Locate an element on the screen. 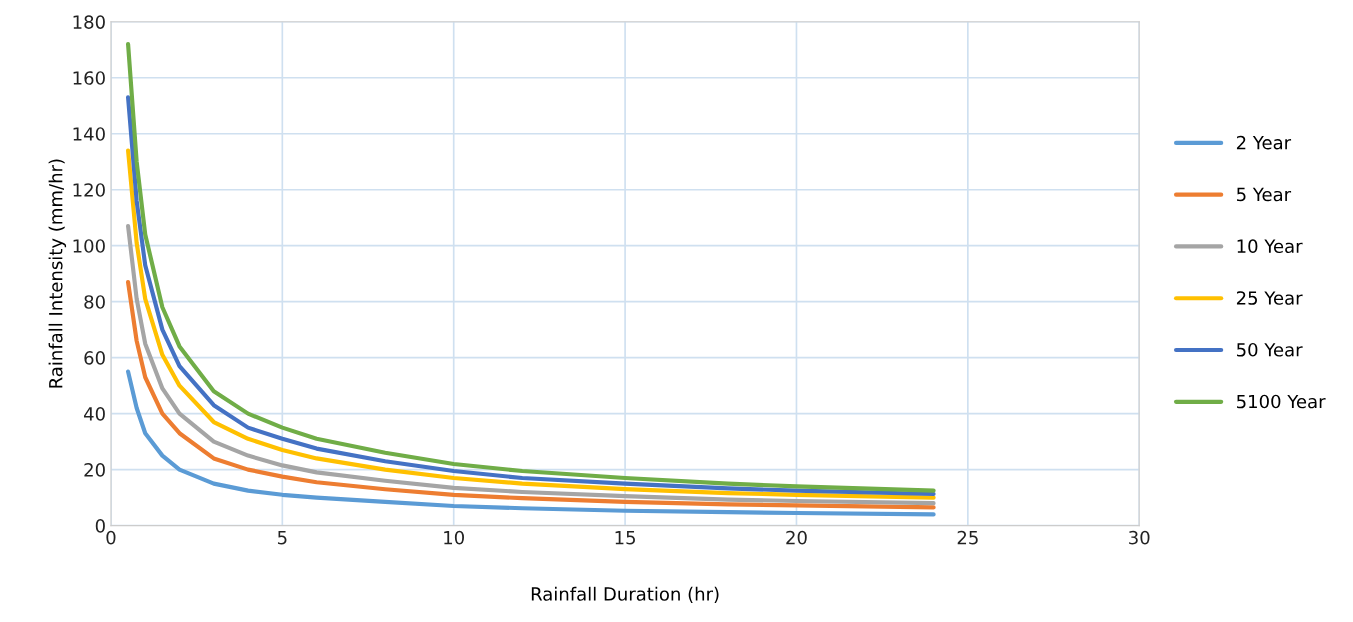 The image size is (1353, 622). y-tick-label: 60 is located at coordinates (94, 358).